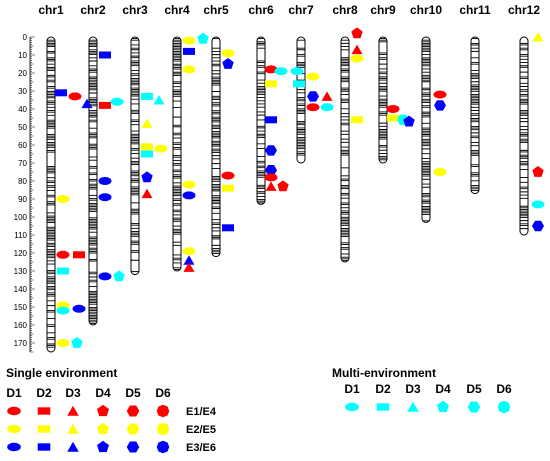 This screenshot has height=461, width=550. I want to click on legend-multi-column-label: D1, so click(352, 389).